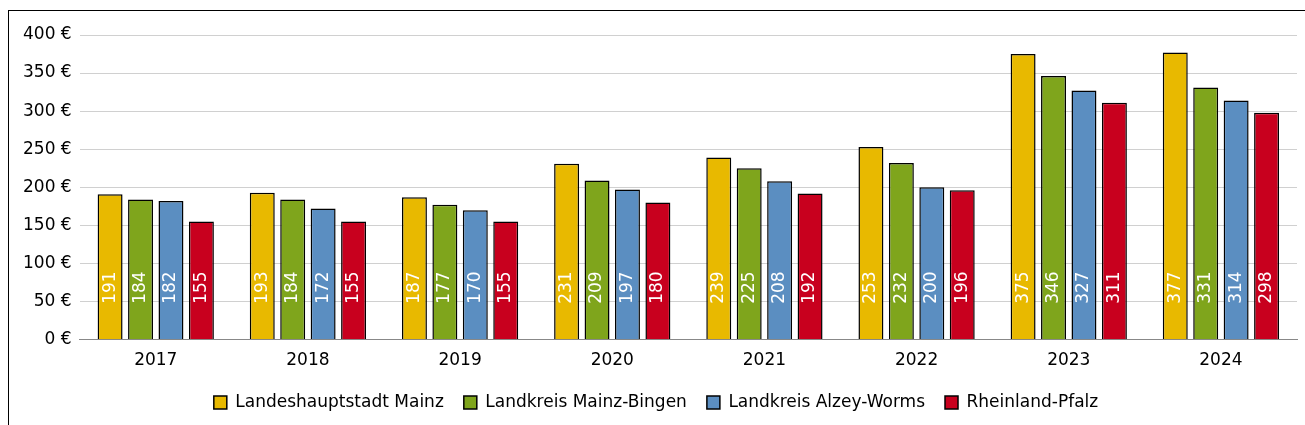 The height and width of the screenshot is (425, 1305). What do you see at coordinates (1173, 287) in the screenshot?
I see `data-label: 377` at bounding box center [1173, 287].